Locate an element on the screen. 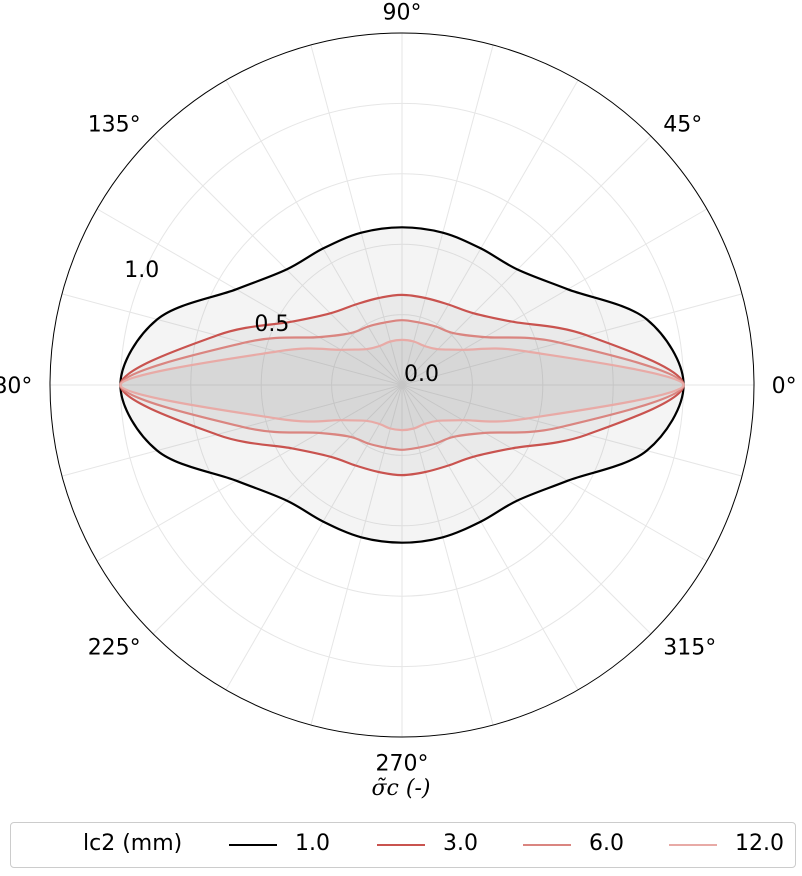 The width and height of the screenshot is (802, 876). radial-tick-label: 0.5 is located at coordinates (271, 324).